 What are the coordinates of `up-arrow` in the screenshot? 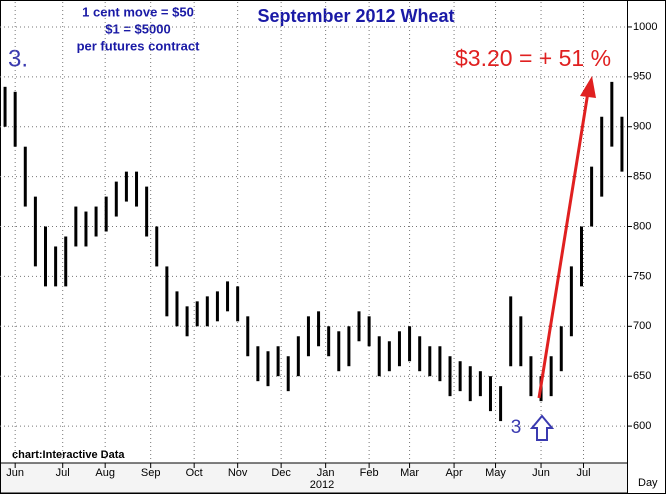 It's located at (542, 427).